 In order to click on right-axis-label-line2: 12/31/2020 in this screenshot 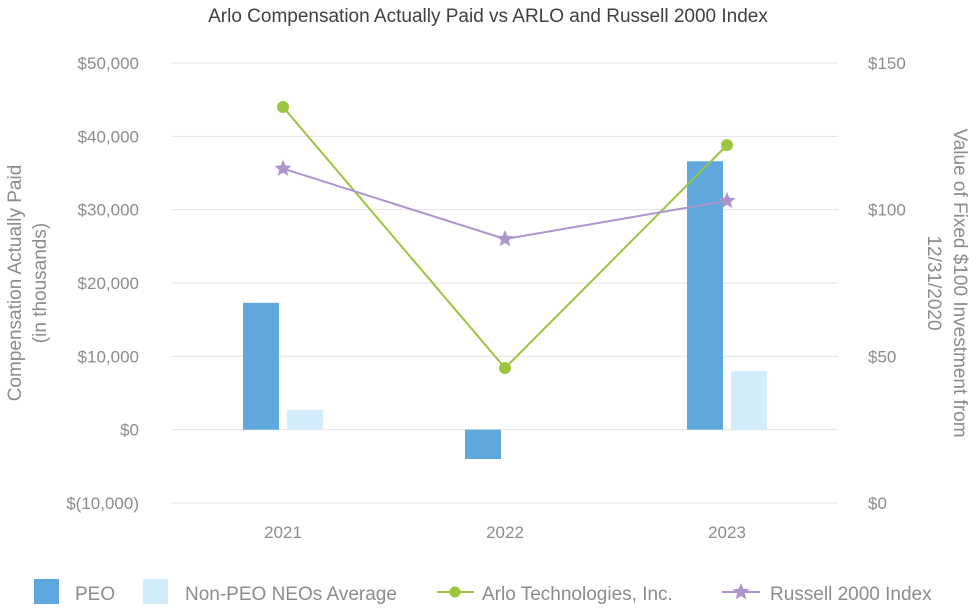, I will do `click(933, 282)`.